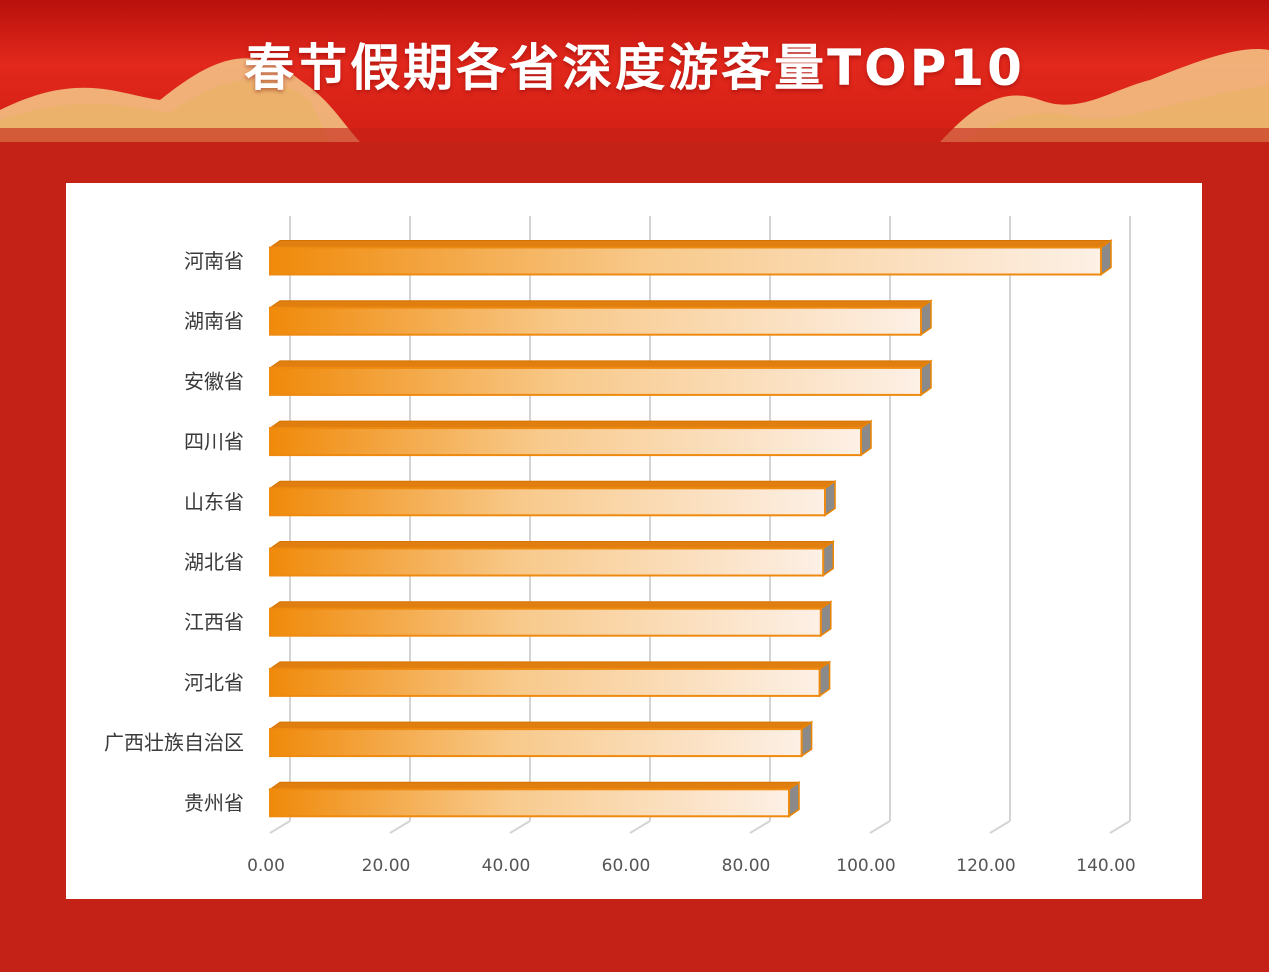 Image resolution: width=1269 pixels, height=972 pixels. I want to click on page-title: 春节假期各省深度游客量TOP10, so click(634, 68).